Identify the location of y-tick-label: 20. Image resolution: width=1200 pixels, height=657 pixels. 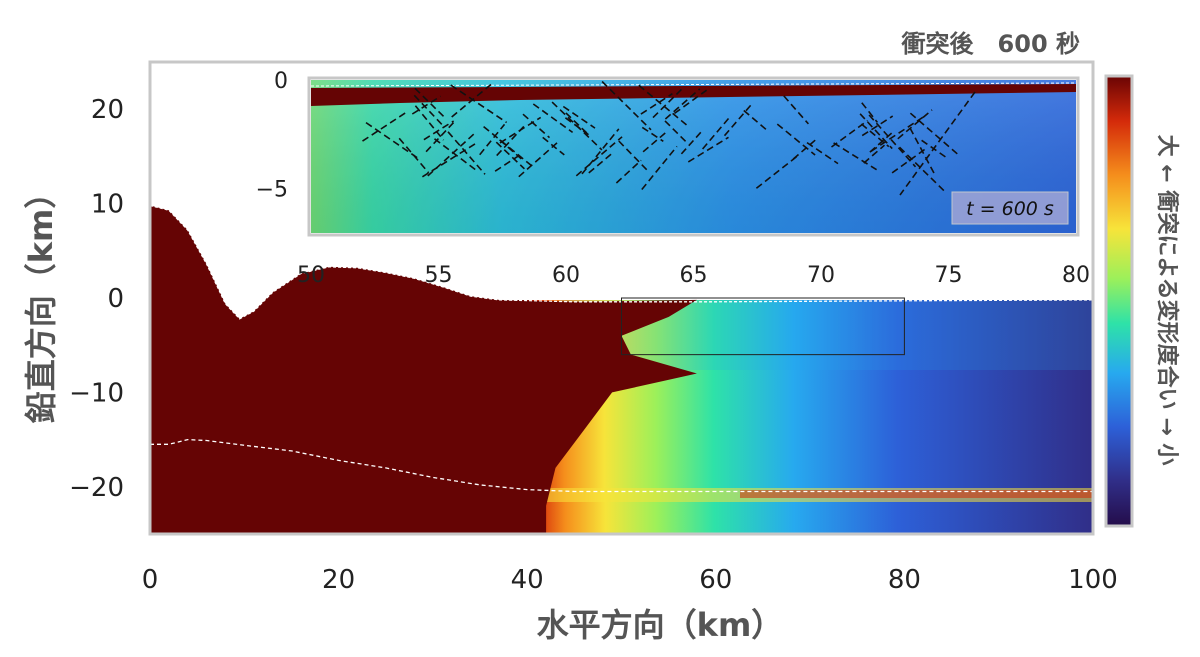
(107, 110).